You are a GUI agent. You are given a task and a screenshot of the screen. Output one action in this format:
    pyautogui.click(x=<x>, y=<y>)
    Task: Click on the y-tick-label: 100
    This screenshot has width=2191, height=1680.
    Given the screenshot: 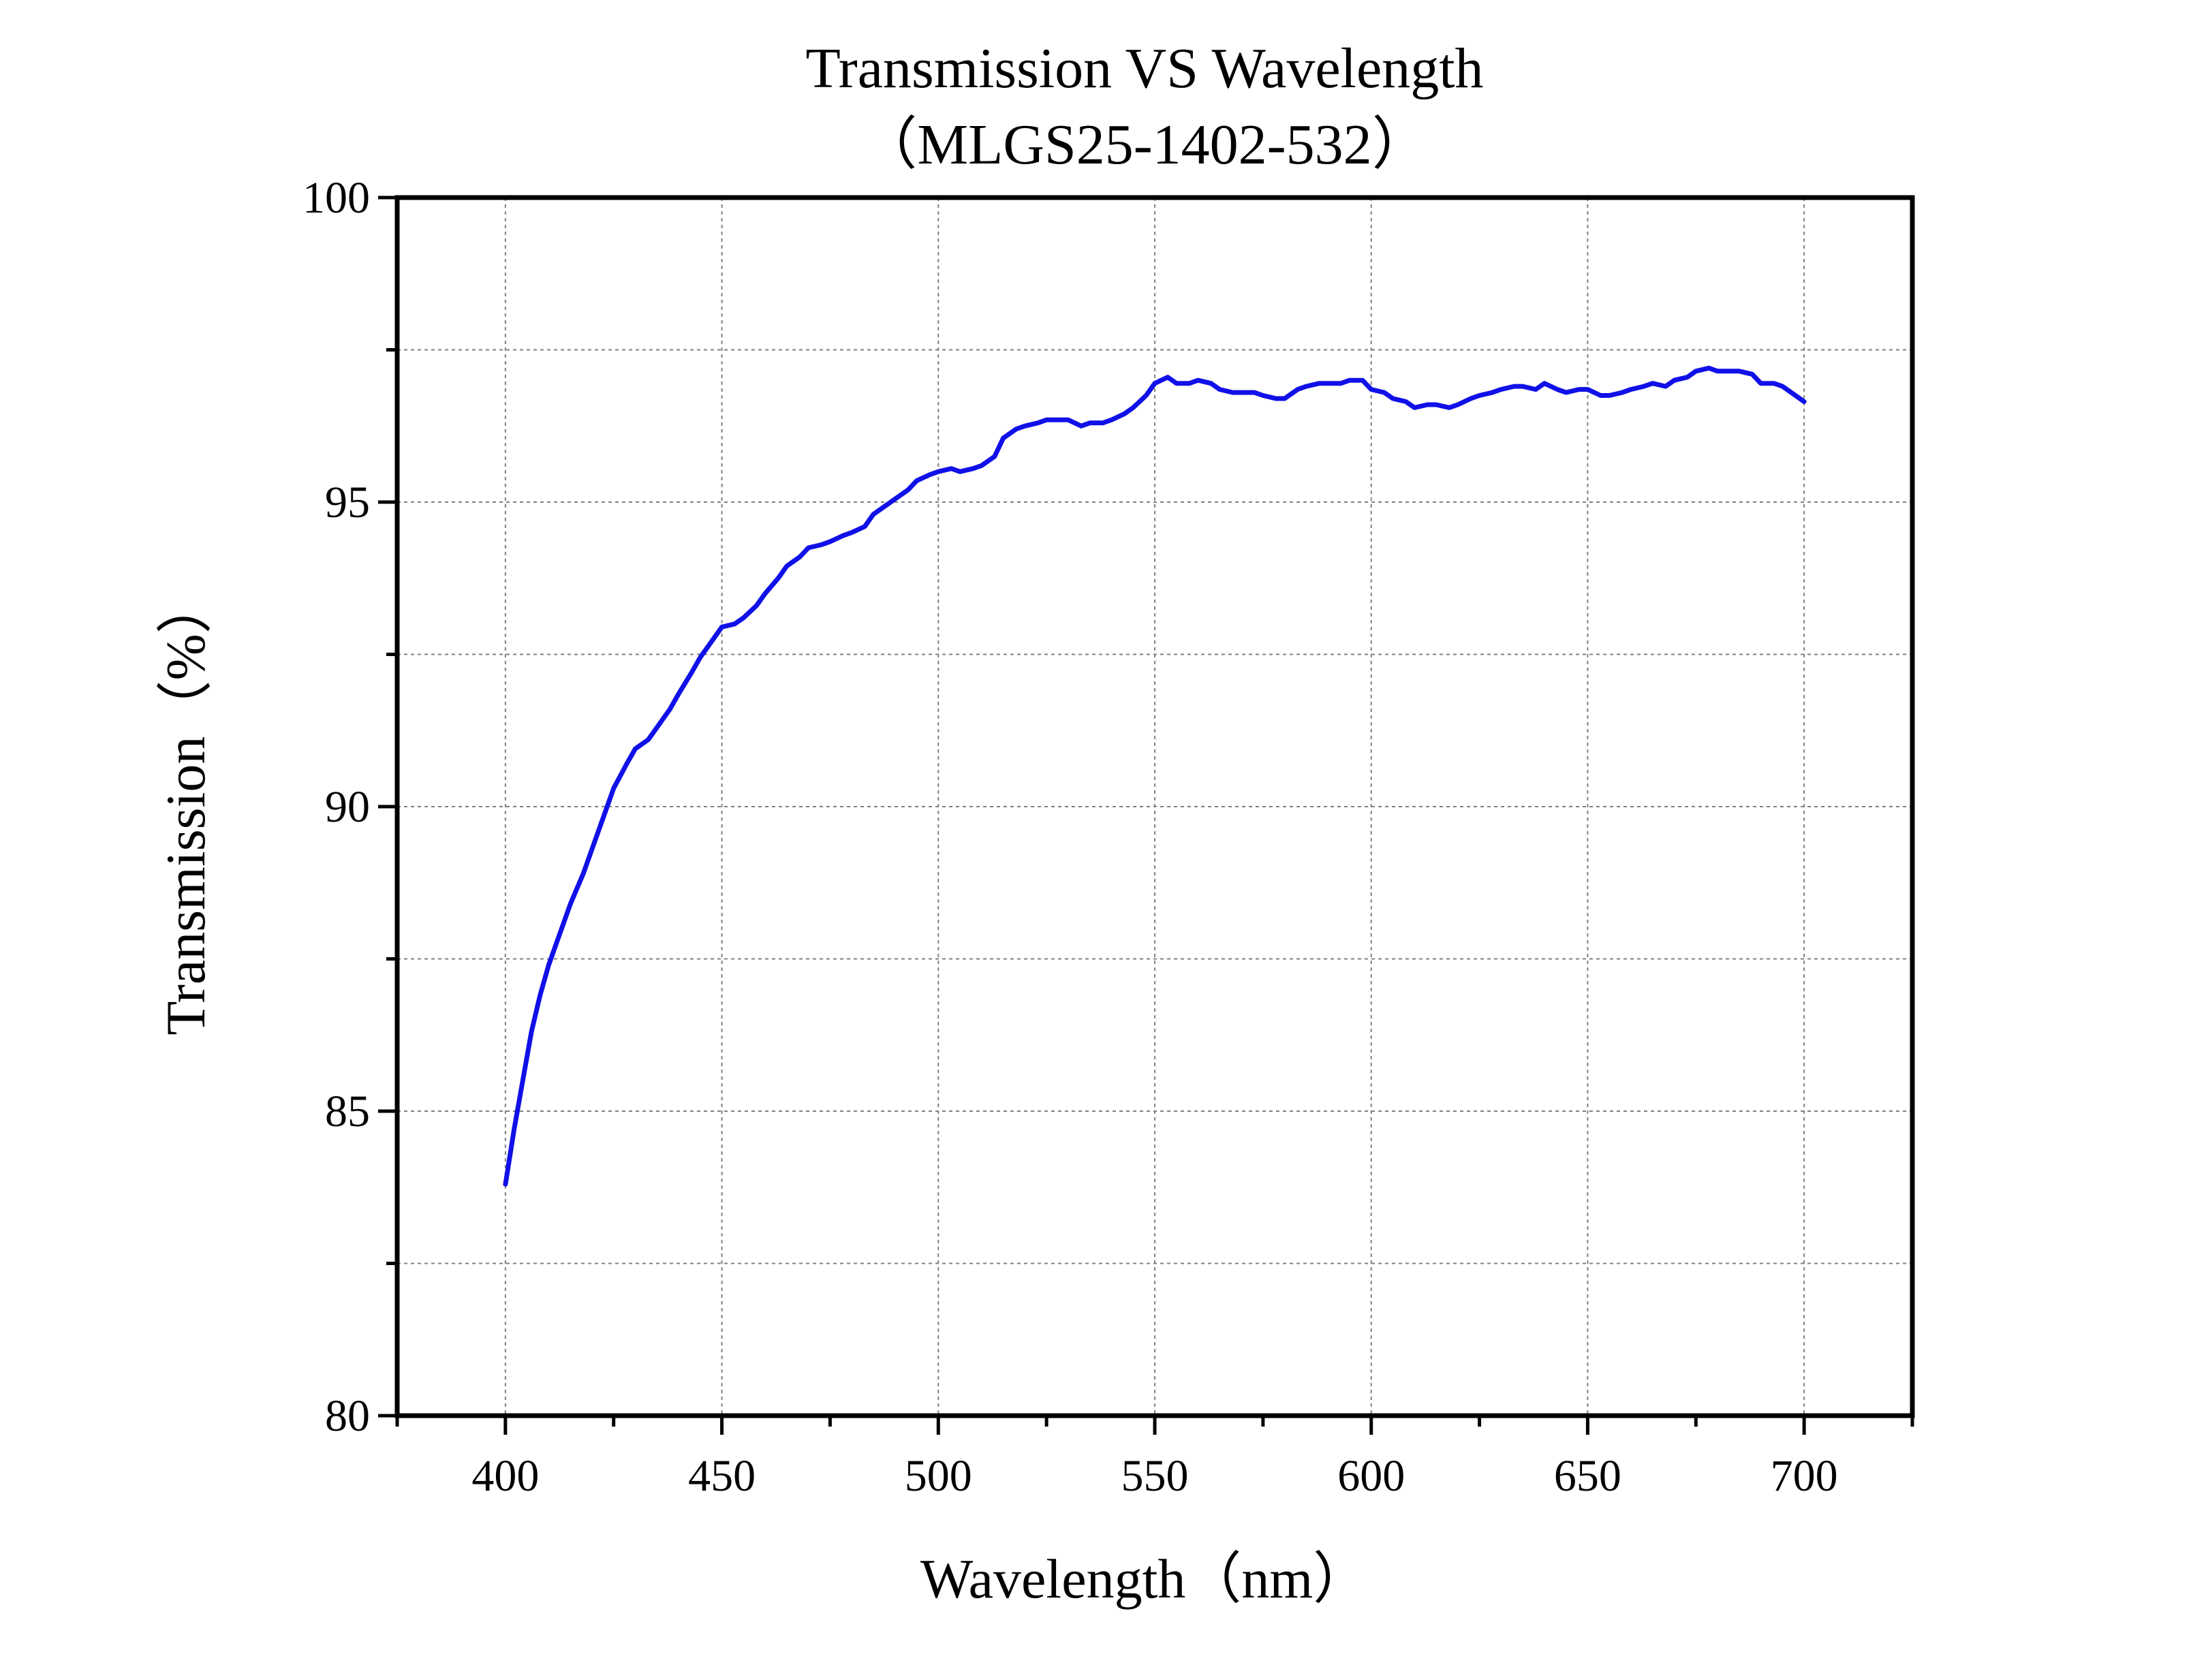 What is the action you would take?
    pyautogui.click(x=336, y=198)
    